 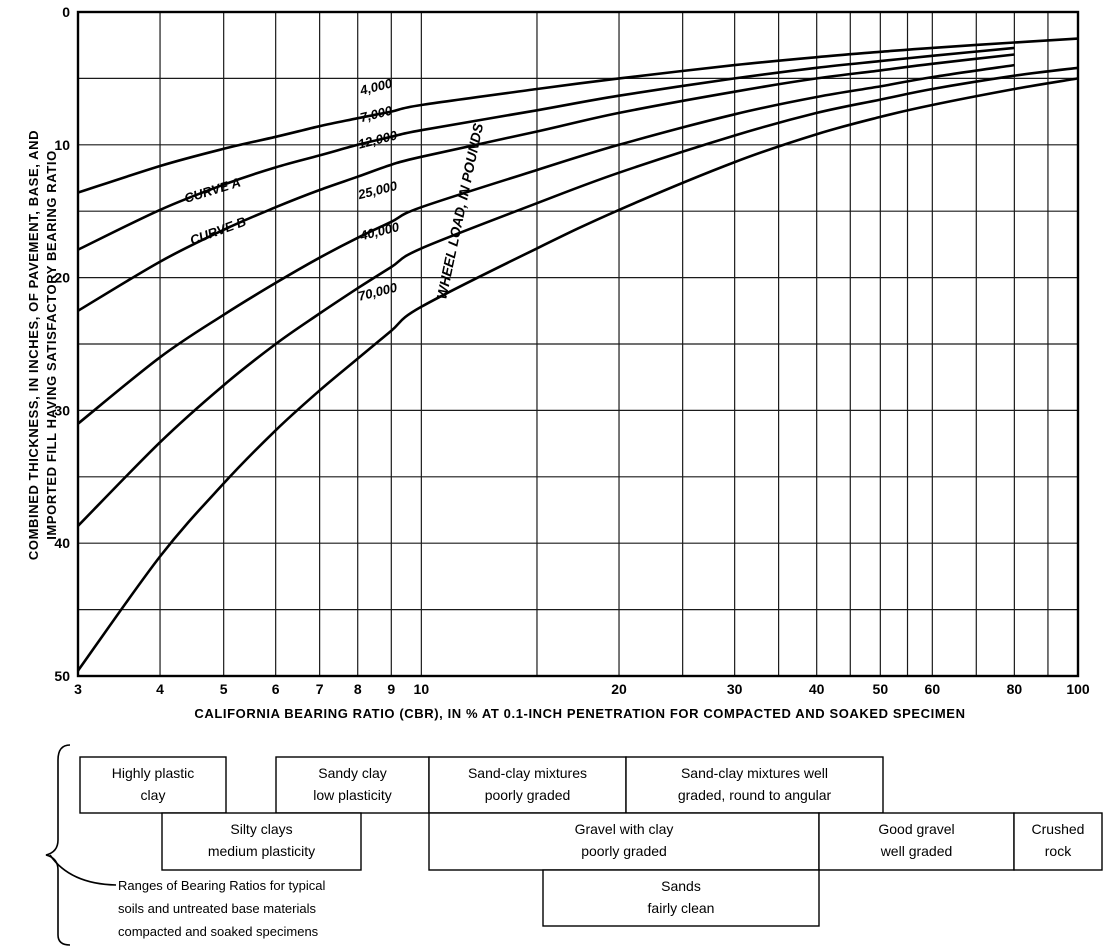 What do you see at coordinates (619, 689) in the screenshot?
I see `x-tick-label: 20` at bounding box center [619, 689].